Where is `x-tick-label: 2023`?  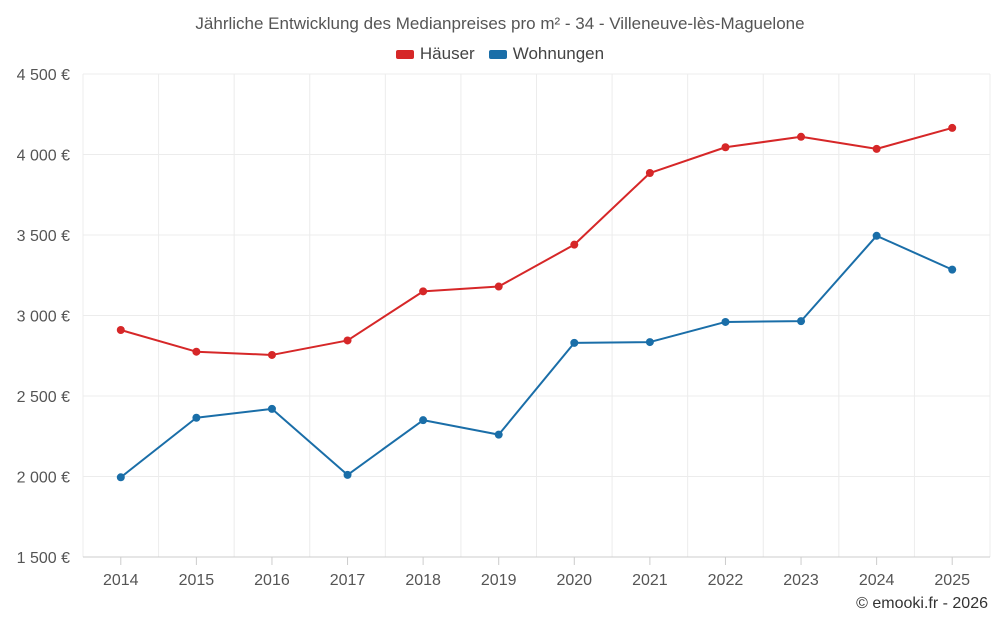 x-tick-label: 2023 is located at coordinates (801, 580).